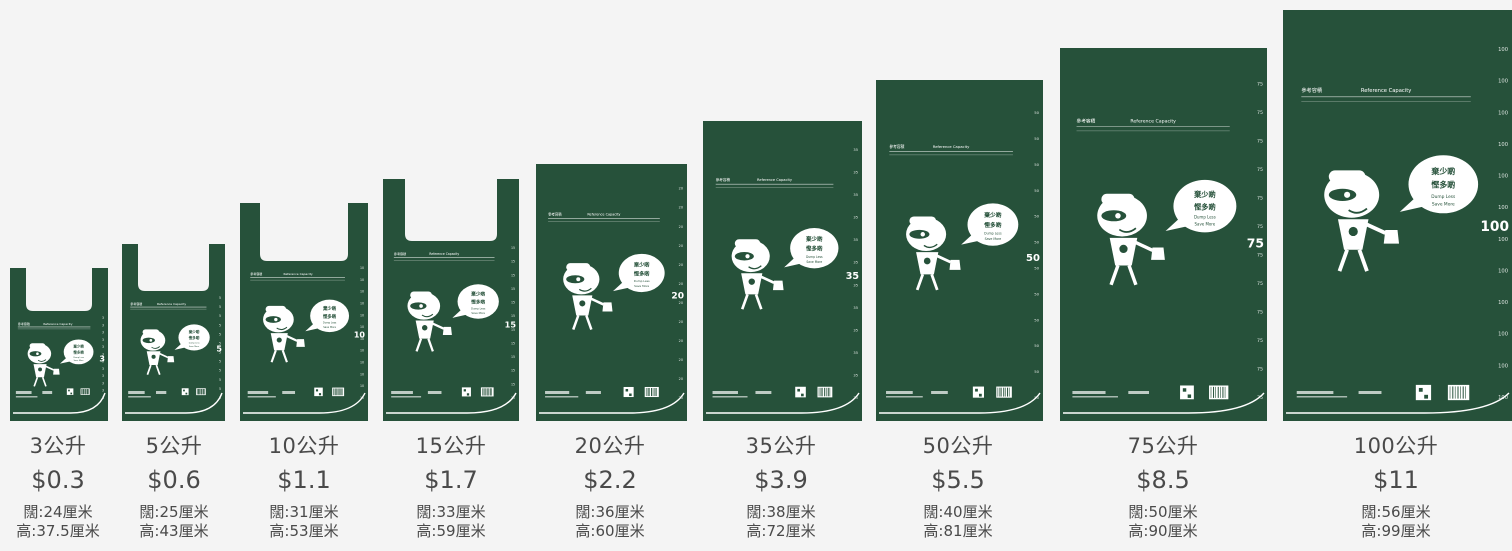  What do you see at coordinates (1494, 227) in the screenshot?
I see `scale-mark: 100` at bounding box center [1494, 227].